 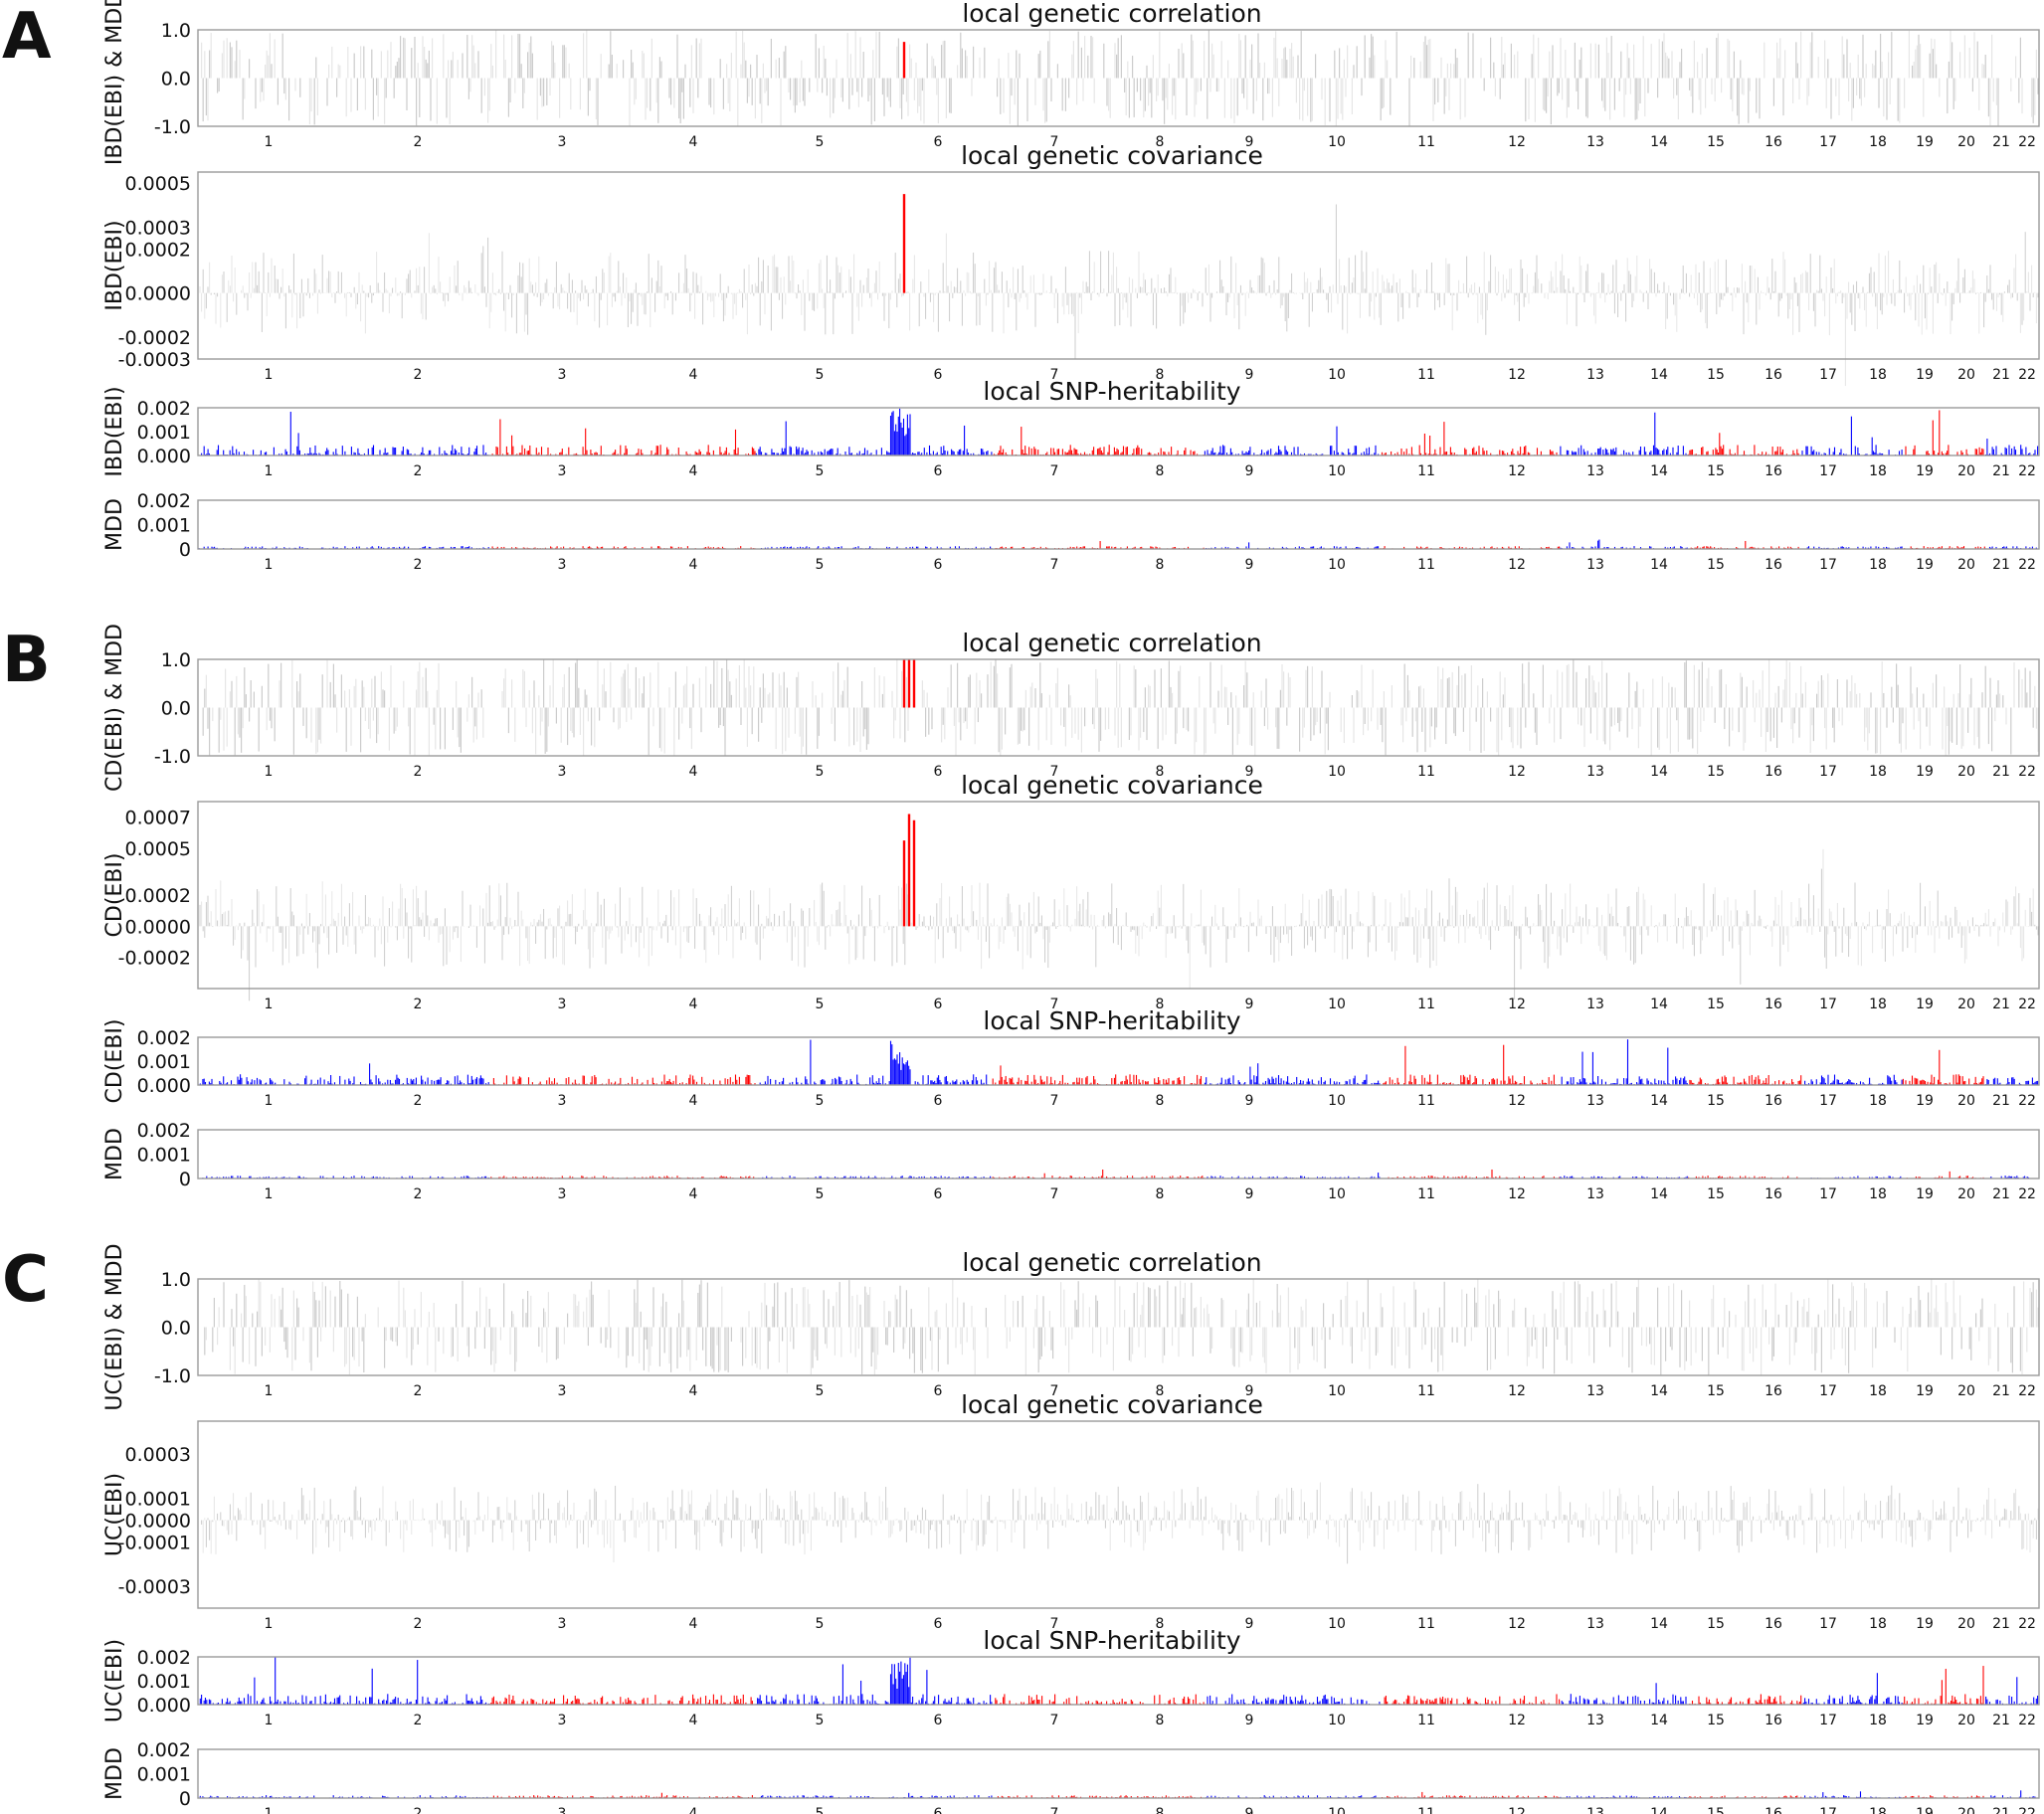 What do you see at coordinates (154, 338) in the screenshot?
I see `y-tick-label: -0.0002` at bounding box center [154, 338].